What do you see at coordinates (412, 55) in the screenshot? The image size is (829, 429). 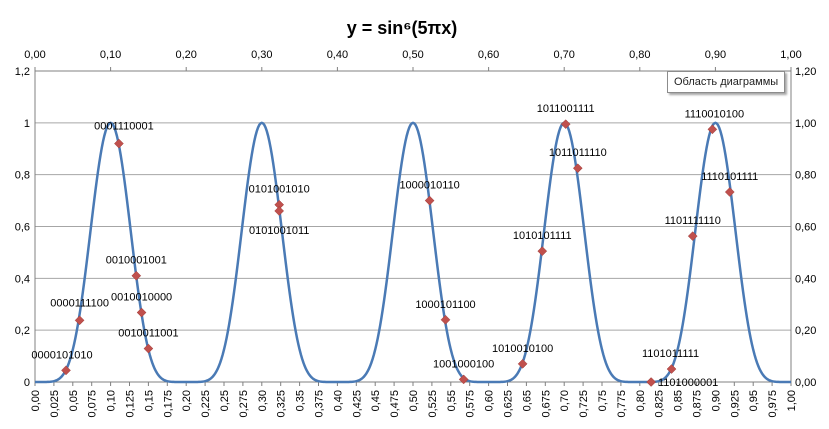 I see `x-top-tick-label: 0,50` at bounding box center [412, 55].